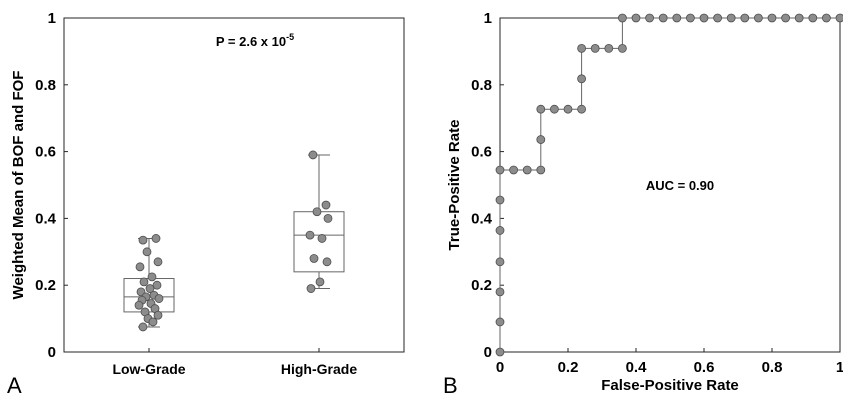 This screenshot has height=400, width=843. I want to click on x-tick-label: 0.6, so click(704, 367).